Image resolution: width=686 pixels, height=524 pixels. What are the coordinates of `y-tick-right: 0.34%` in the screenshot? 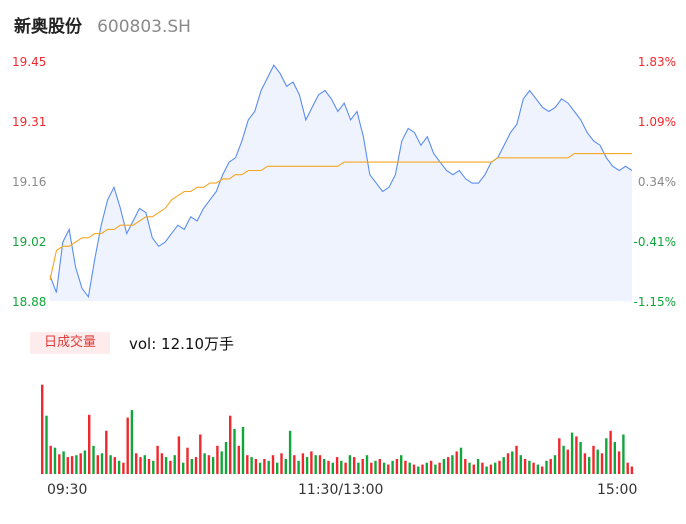 It's located at (656, 182).